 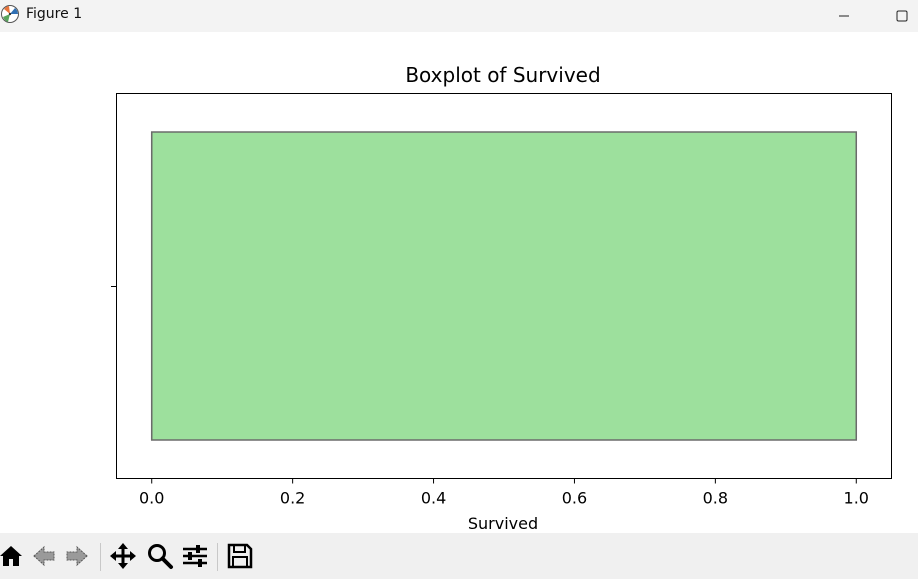 What do you see at coordinates (574, 498) in the screenshot?
I see `x-tick-label: 0.6` at bounding box center [574, 498].